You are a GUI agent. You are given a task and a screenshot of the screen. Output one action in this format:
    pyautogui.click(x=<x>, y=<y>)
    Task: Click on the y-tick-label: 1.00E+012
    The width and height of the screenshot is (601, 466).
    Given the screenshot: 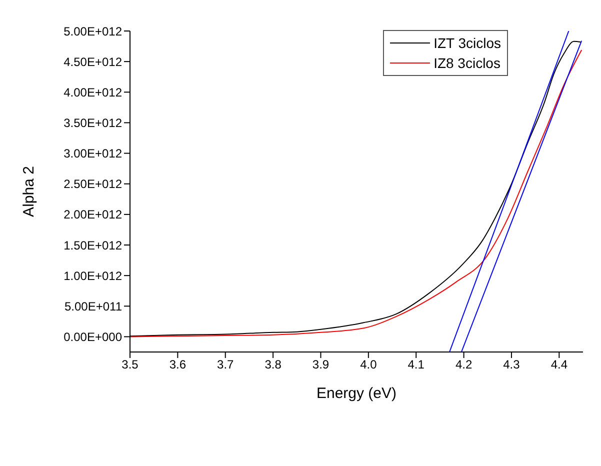 What is the action you would take?
    pyautogui.click(x=93, y=275)
    